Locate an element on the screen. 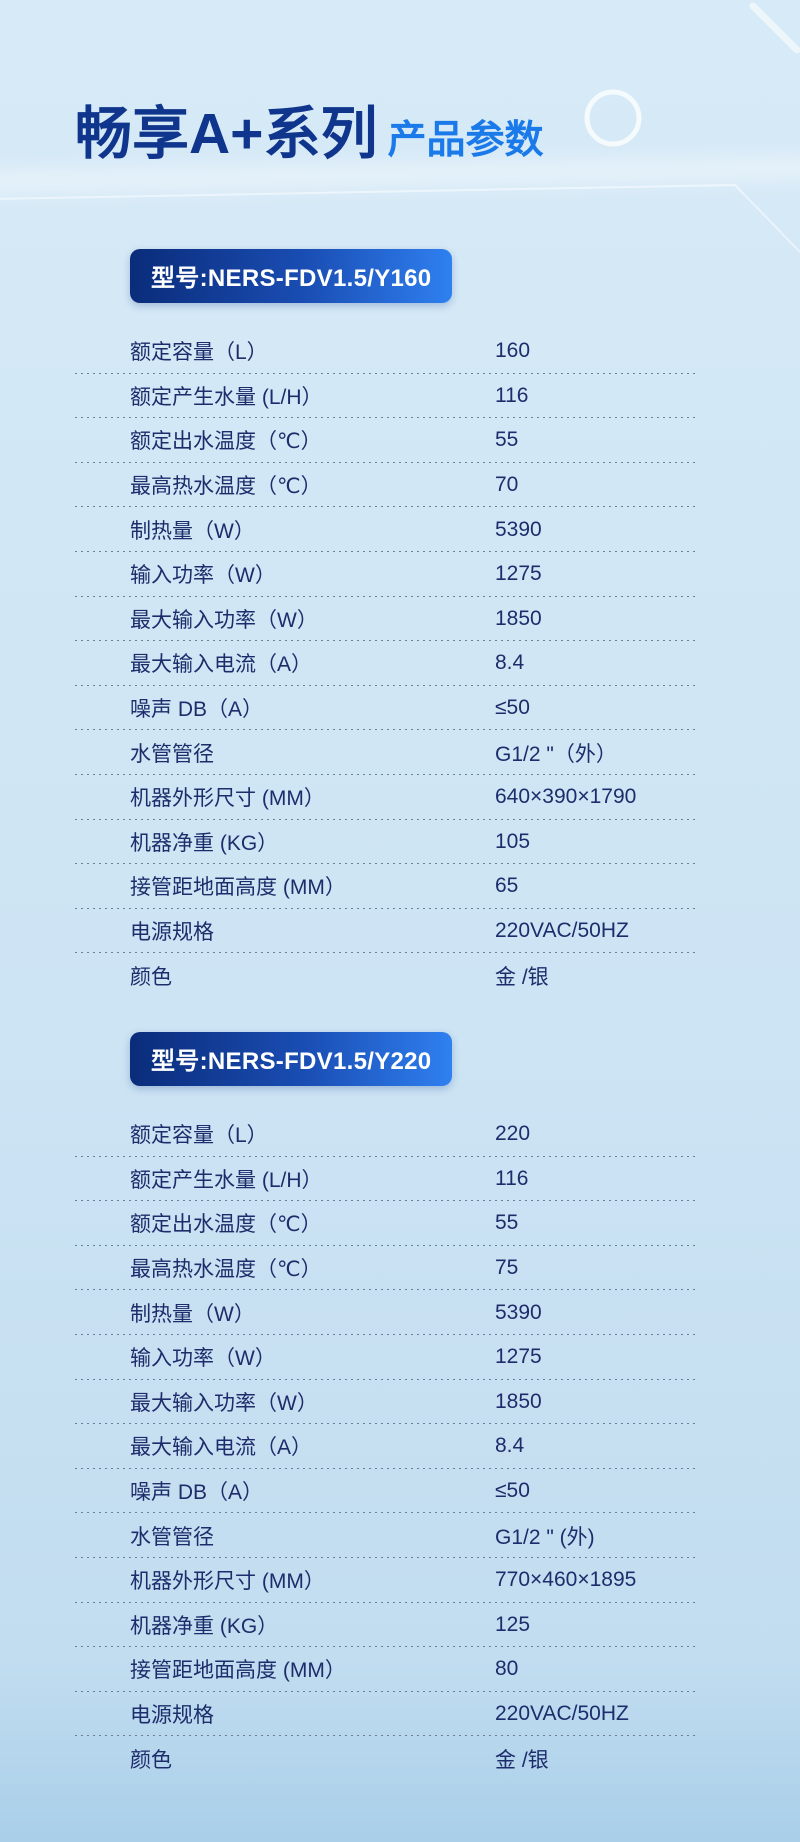 This screenshot has height=1842, width=800. spec-row: 最高热水温度（℃） 75 is located at coordinates (385, 1268).